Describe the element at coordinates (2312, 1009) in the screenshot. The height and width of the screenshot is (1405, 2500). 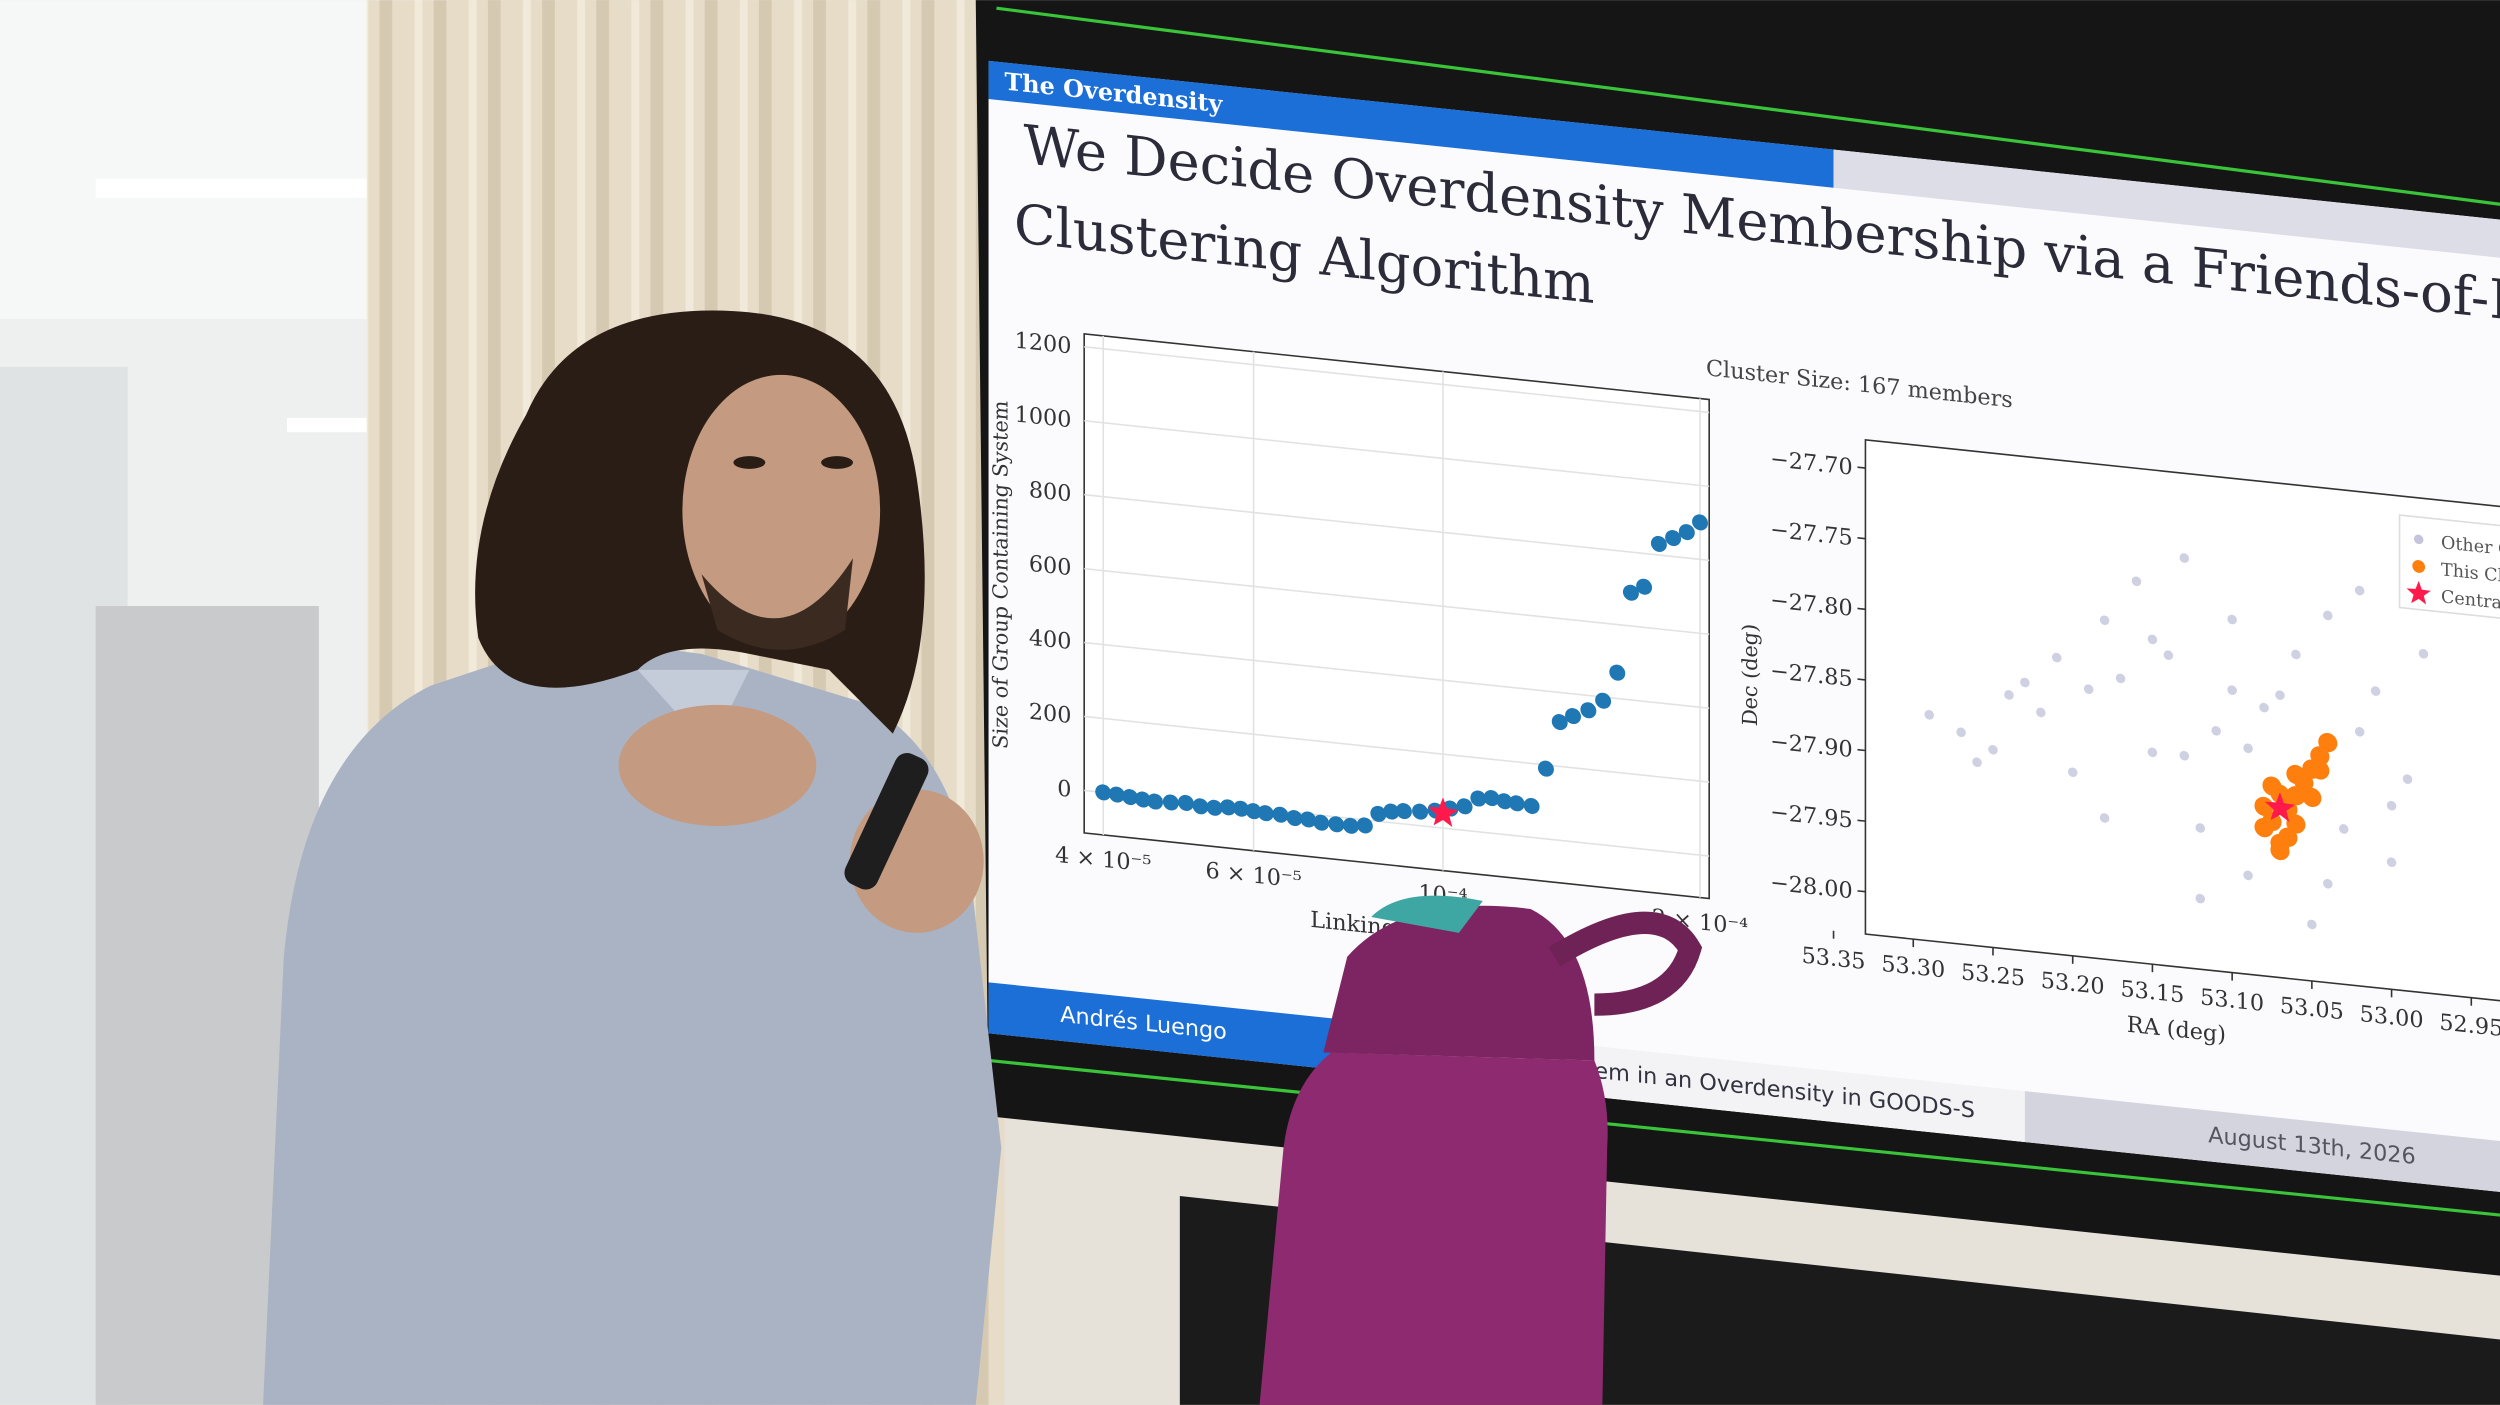
I see `x-tick-label: 53.05` at that location.